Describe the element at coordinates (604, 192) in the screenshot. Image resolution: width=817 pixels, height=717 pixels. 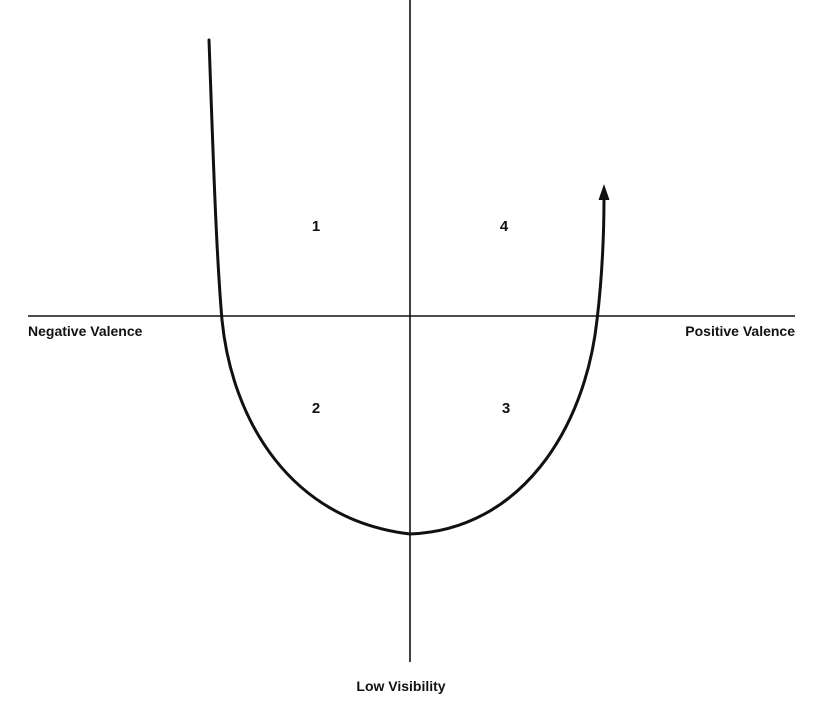
I see `curve-arrowhead` at that location.